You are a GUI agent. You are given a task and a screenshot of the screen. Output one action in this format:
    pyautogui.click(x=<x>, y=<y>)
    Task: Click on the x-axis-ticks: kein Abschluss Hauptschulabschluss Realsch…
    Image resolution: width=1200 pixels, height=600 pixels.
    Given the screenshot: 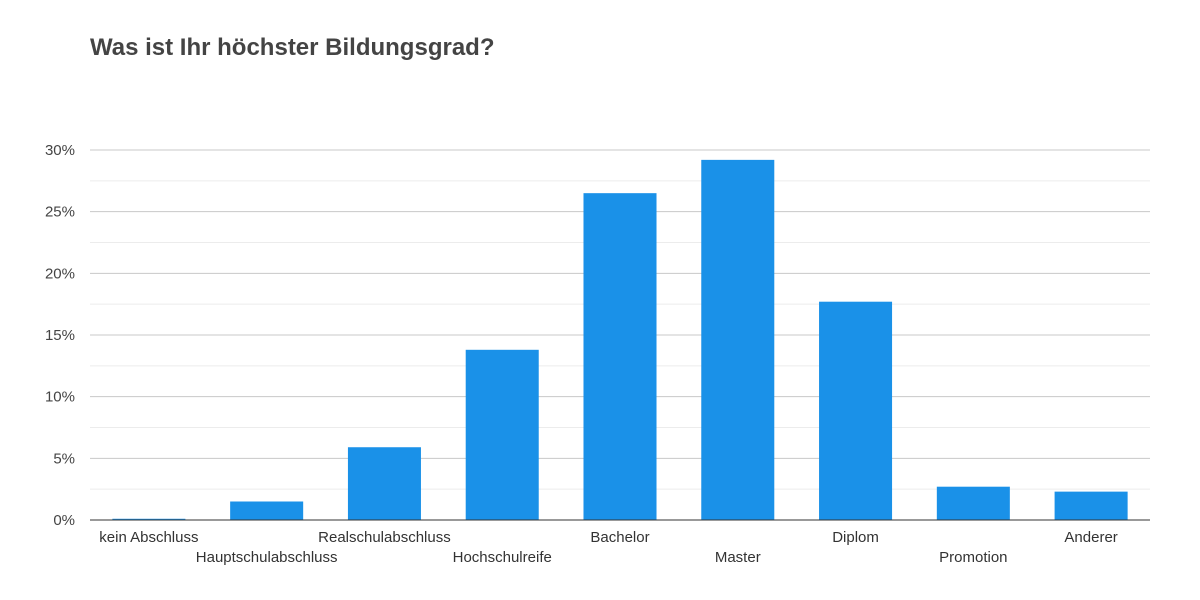 What is the action you would take?
    pyautogui.click(x=608, y=547)
    